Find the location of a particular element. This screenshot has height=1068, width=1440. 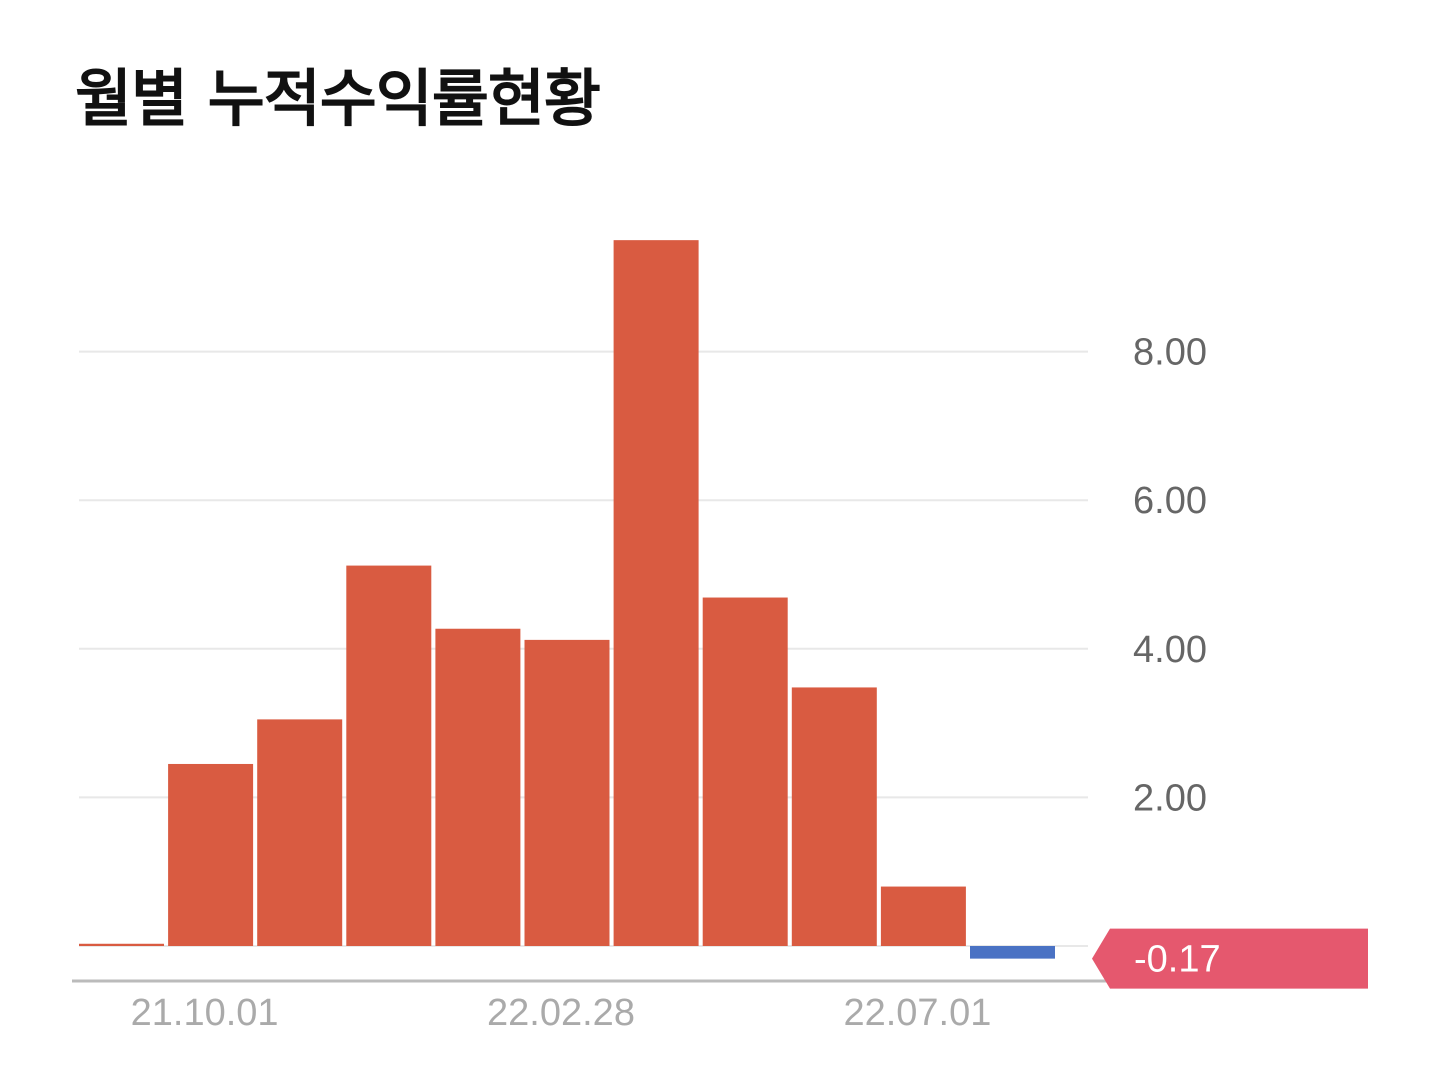

current-value-badge: -0.17 is located at coordinates (1230, 958).